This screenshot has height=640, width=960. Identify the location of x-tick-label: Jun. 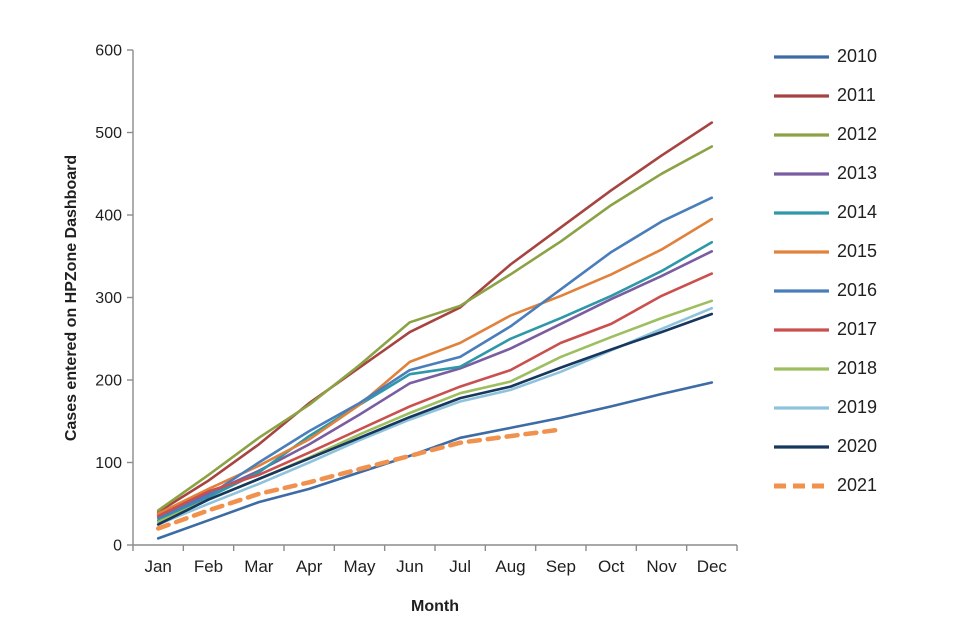
(409, 566).